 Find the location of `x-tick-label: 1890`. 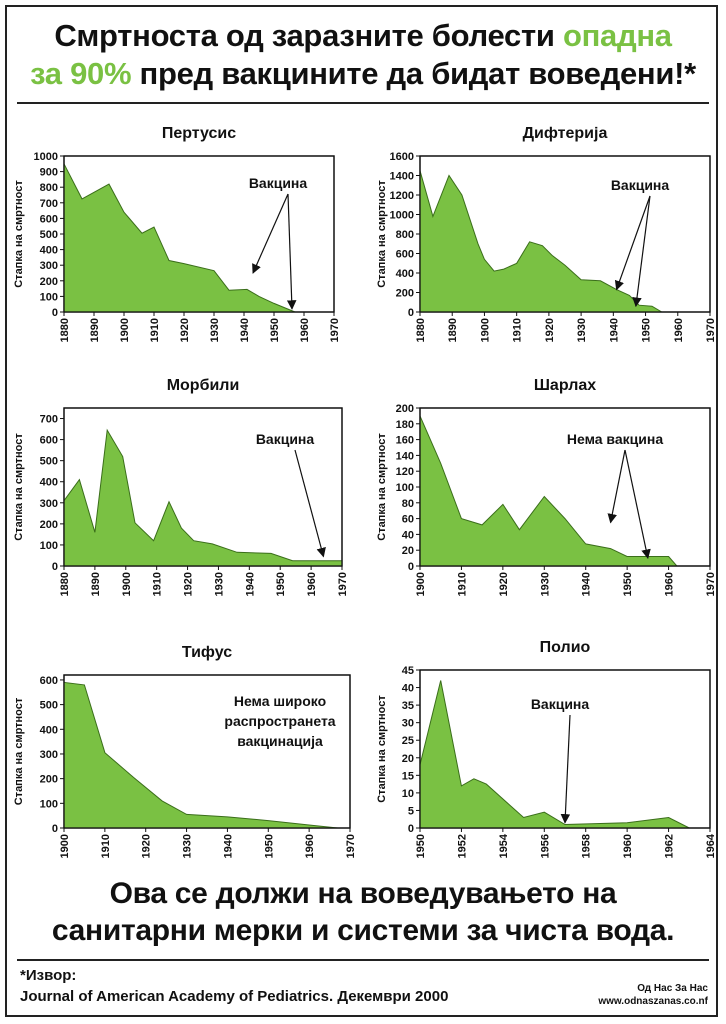

x-tick-label: 1890 is located at coordinates (96, 584).